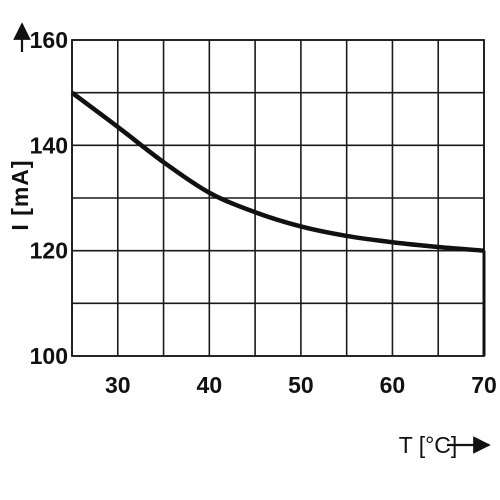  Describe the element at coordinates (49, 40) in the screenshot. I see `y-tick-label: 160` at that location.